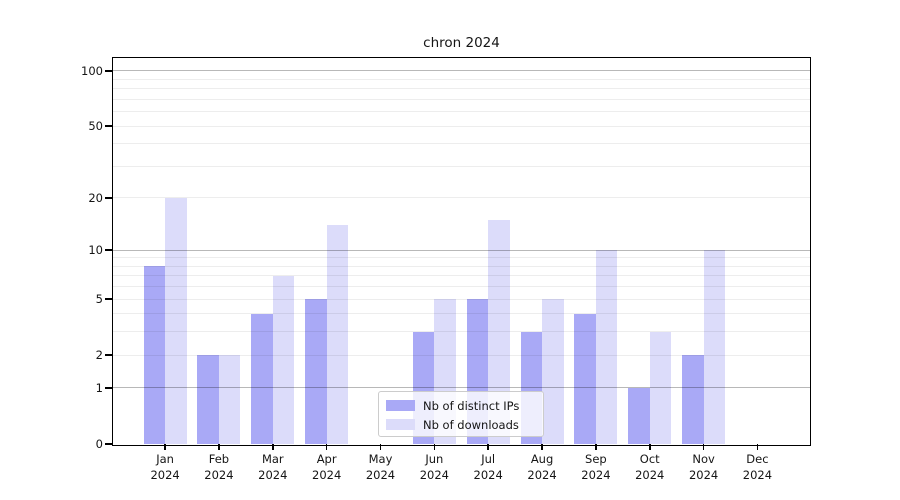 This screenshot has width=900, height=500. I want to click on x-tick-label: Sep 2024, so click(596, 467).